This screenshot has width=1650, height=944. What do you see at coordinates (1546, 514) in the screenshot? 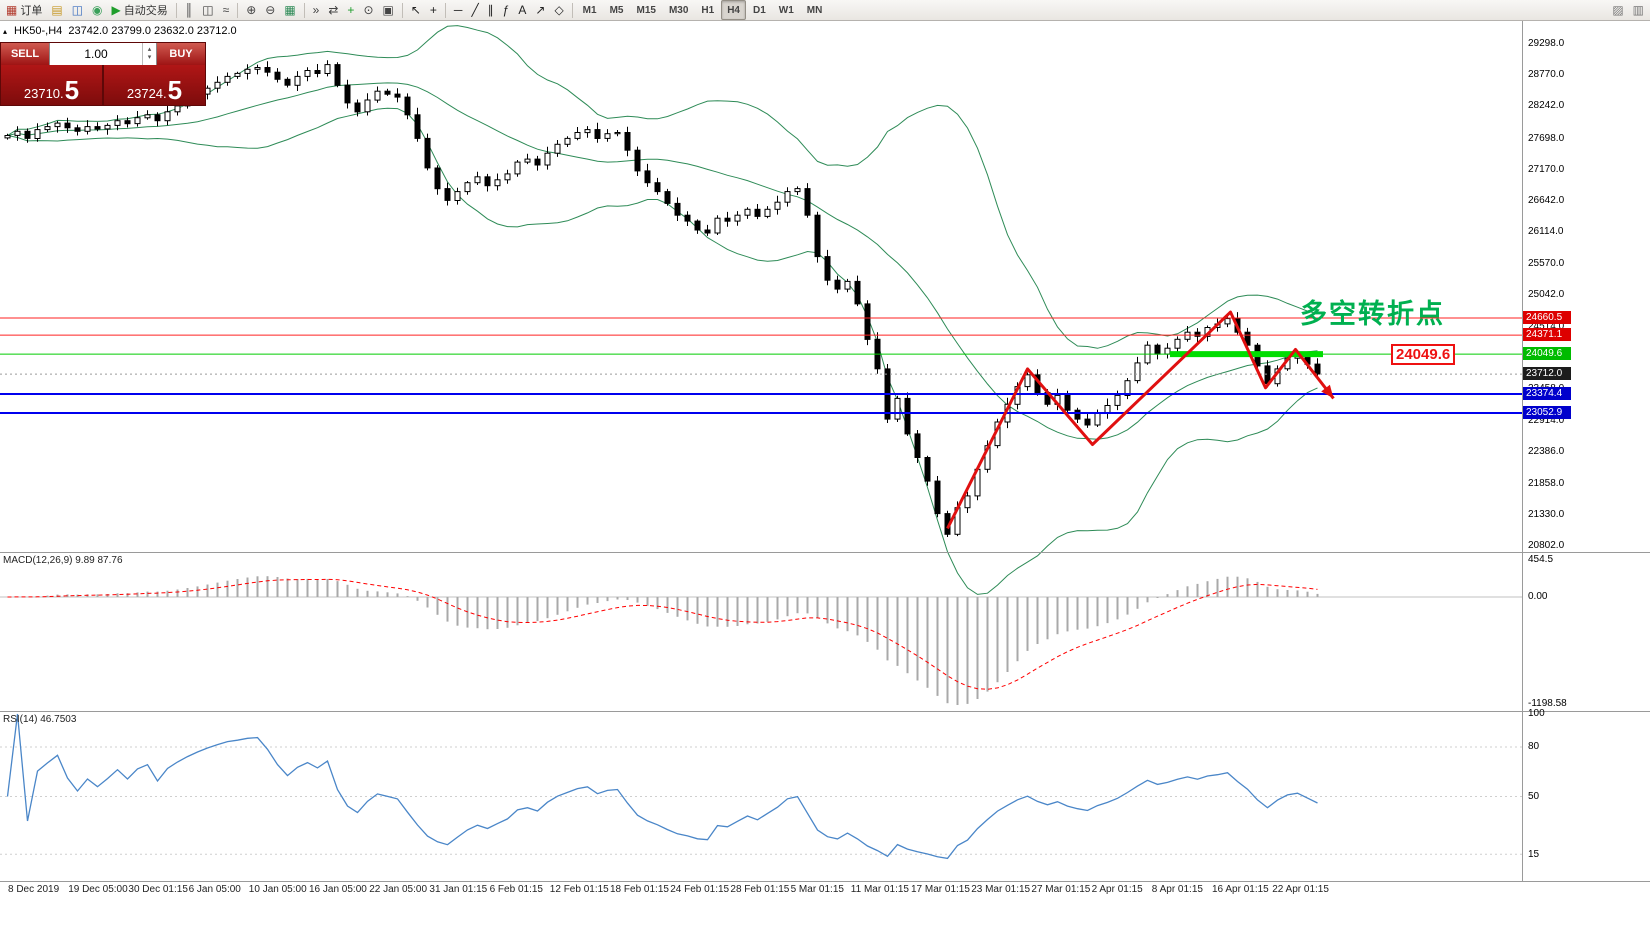
I see `price-tick: 21330.0` at bounding box center [1546, 514].